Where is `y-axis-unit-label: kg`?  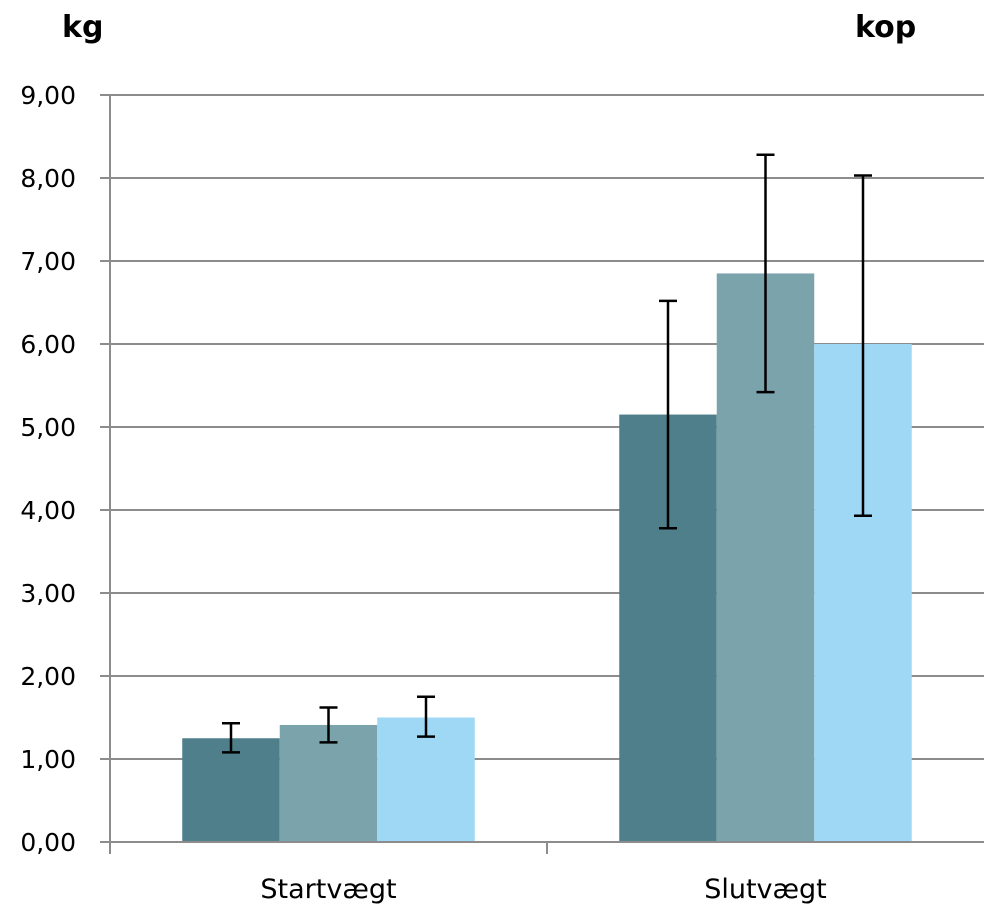
y-axis-unit-label: kg is located at coordinates (83, 27).